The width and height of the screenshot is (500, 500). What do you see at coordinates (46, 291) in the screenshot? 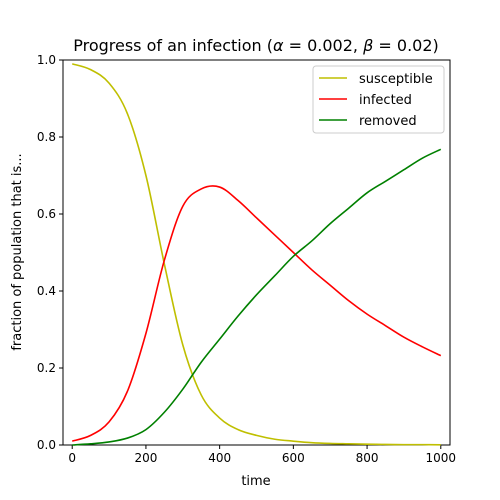
I see `y-tick-label: 0.4` at bounding box center [46, 291].